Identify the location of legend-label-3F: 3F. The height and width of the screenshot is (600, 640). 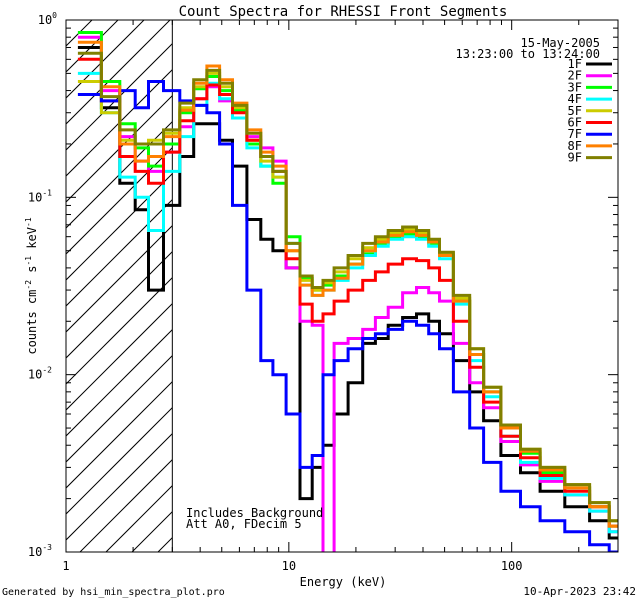
(575, 87).